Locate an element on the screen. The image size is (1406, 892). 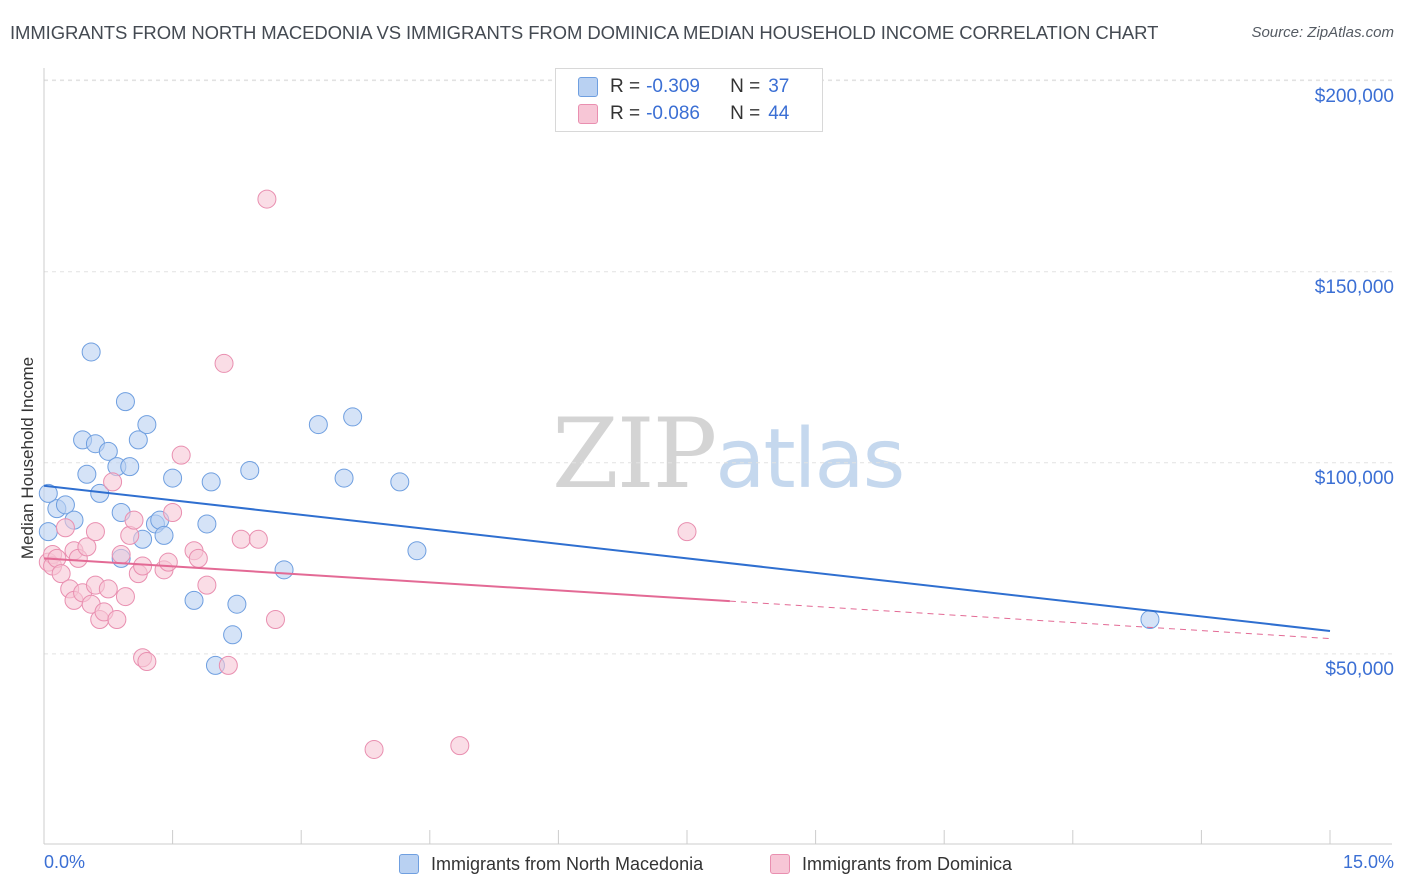
y-tick-label-150000: $150,000 is located at coordinates (1354, 287).